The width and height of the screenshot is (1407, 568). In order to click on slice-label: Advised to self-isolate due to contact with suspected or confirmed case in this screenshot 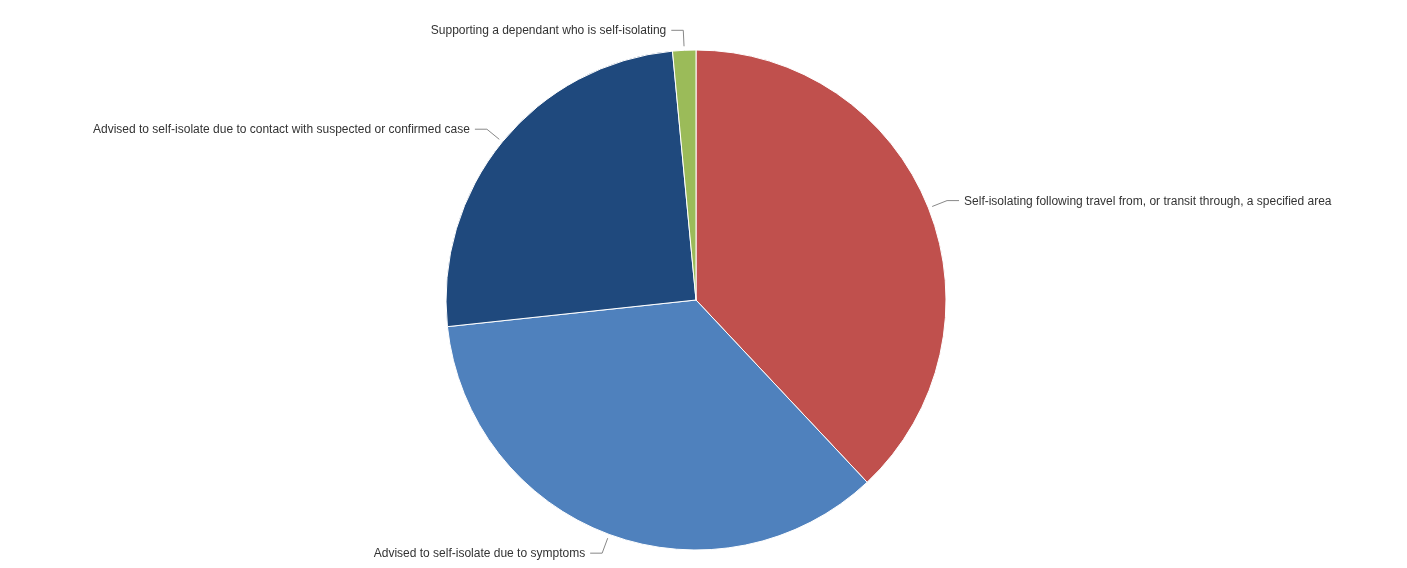, I will do `click(282, 129)`.